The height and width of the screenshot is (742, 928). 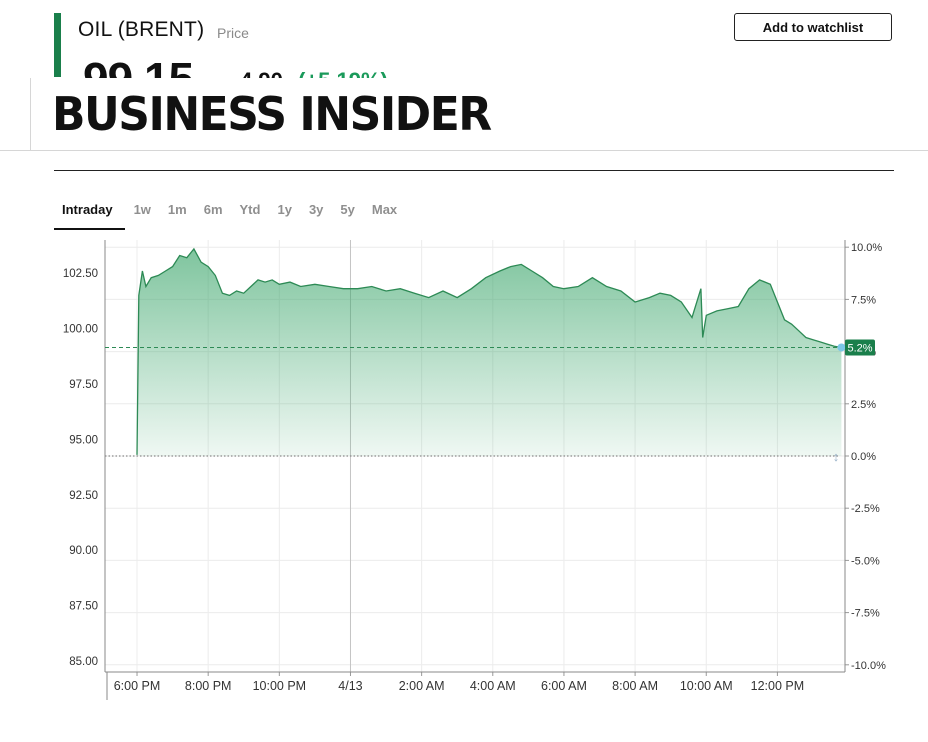 What do you see at coordinates (80, 330) in the screenshot?
I see `left-axis-label: 100.00` at bounding box center [80, 330].